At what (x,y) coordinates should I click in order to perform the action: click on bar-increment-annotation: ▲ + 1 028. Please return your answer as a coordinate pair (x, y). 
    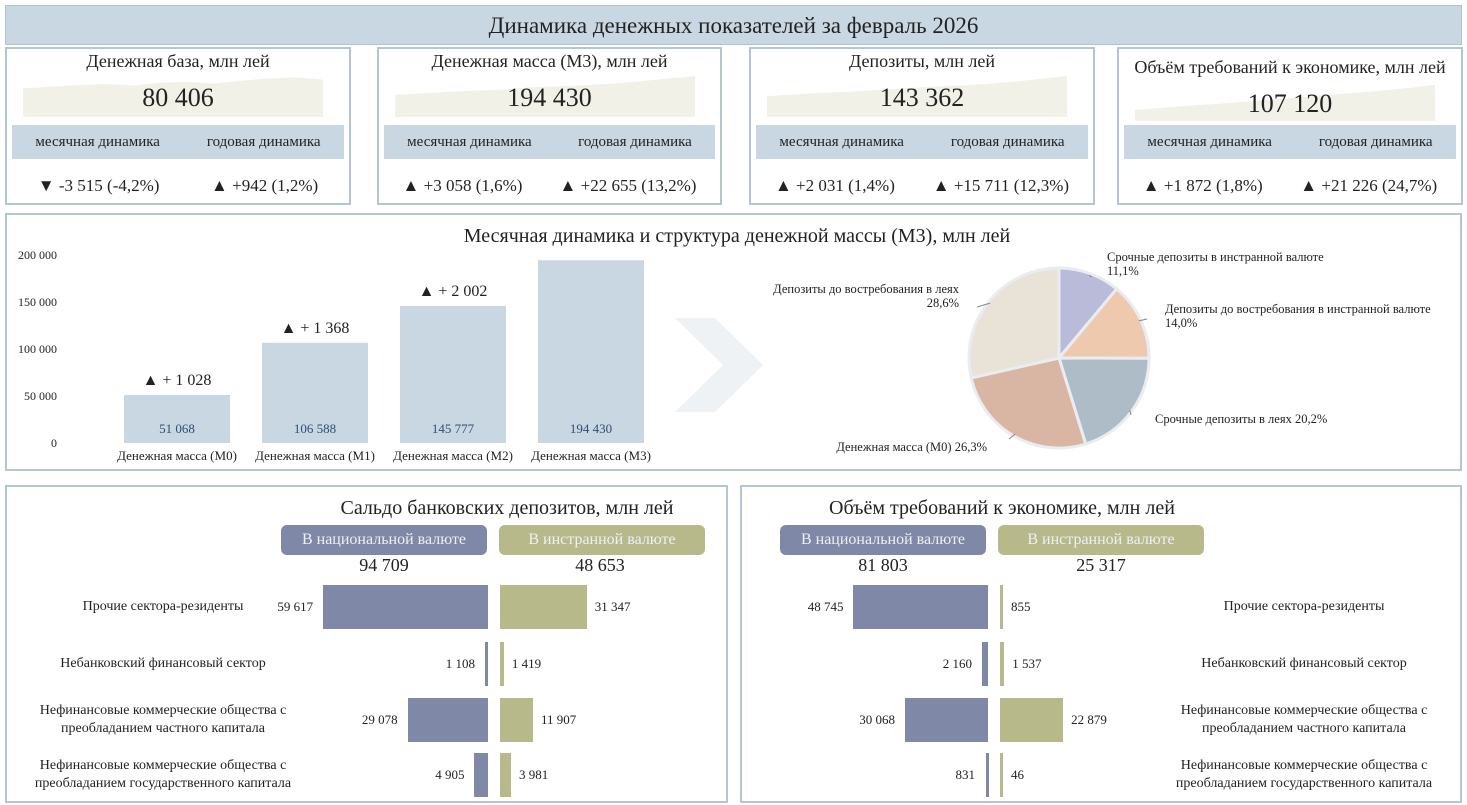
    Looking at the image, I should click on (177, 380).